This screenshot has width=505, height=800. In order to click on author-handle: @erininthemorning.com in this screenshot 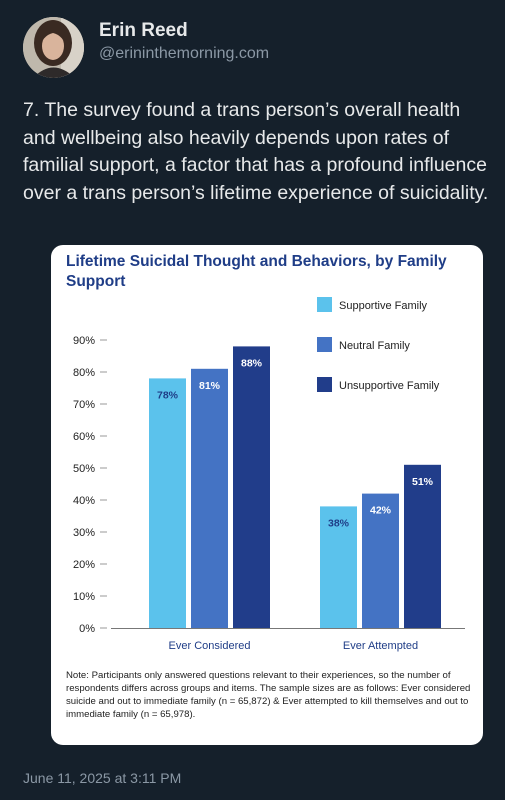, I will do `click(184, 53)`.